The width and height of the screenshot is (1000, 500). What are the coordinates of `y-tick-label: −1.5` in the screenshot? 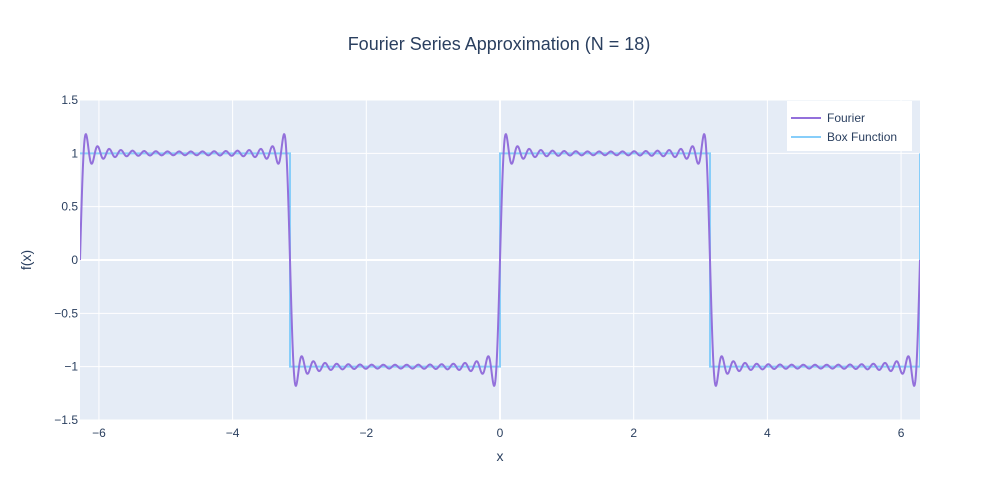 It's located at (66, 420).